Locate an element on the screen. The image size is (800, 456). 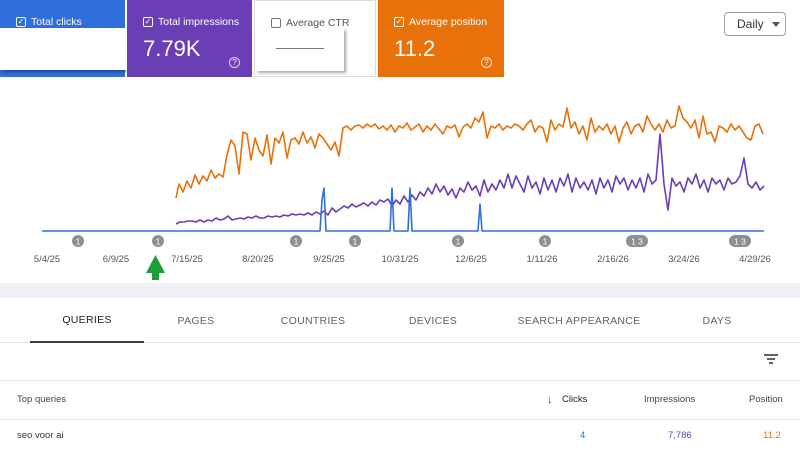
average-position-label: Average position is located at coordinates (448, 22).